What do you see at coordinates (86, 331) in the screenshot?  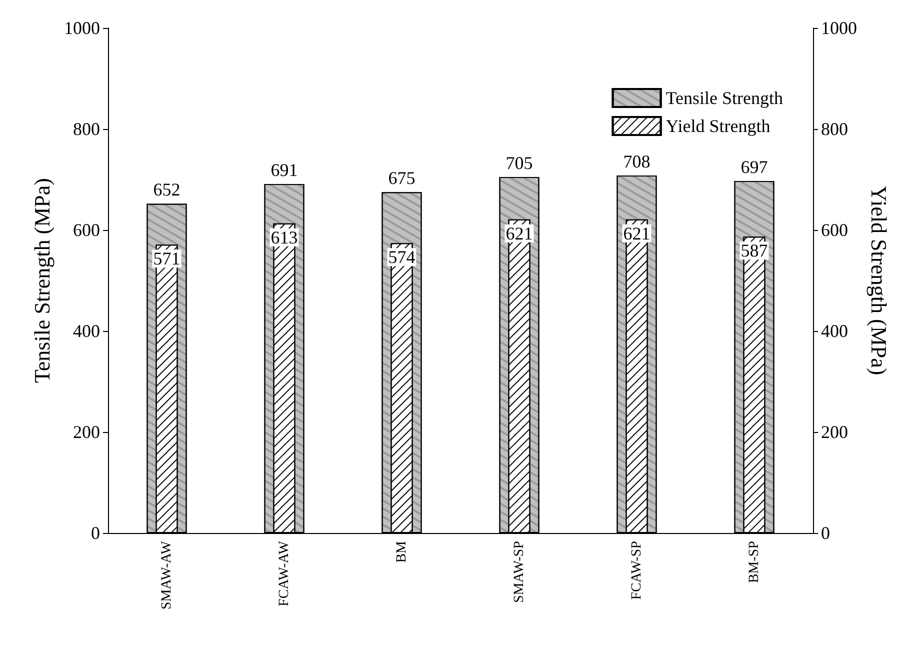 I see `y-tick-label: 400` at bounding box center [86, 331].